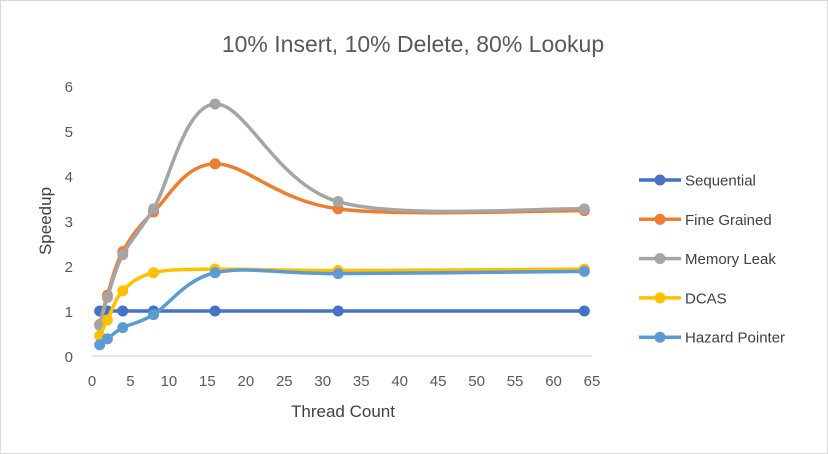  I want to click on legend-item-fine-grained: Fine Grained, so click(705, 220).